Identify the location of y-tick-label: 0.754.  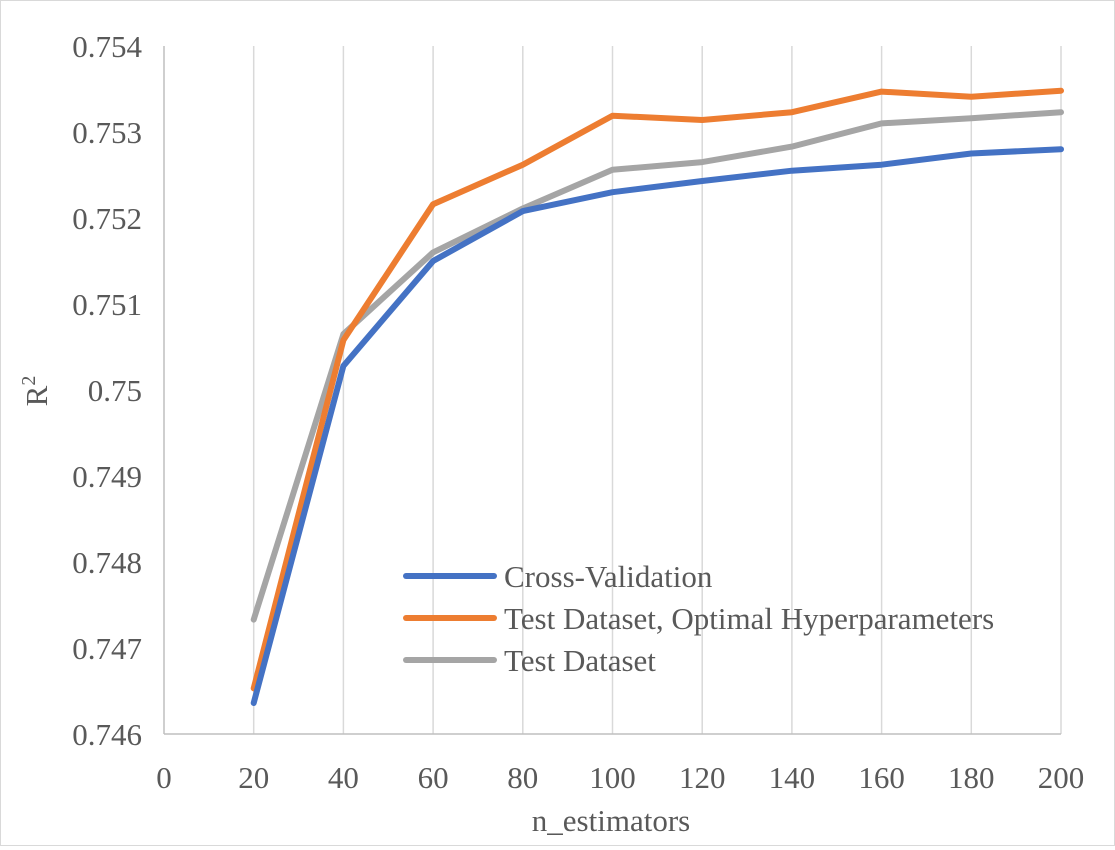
(107, 46).